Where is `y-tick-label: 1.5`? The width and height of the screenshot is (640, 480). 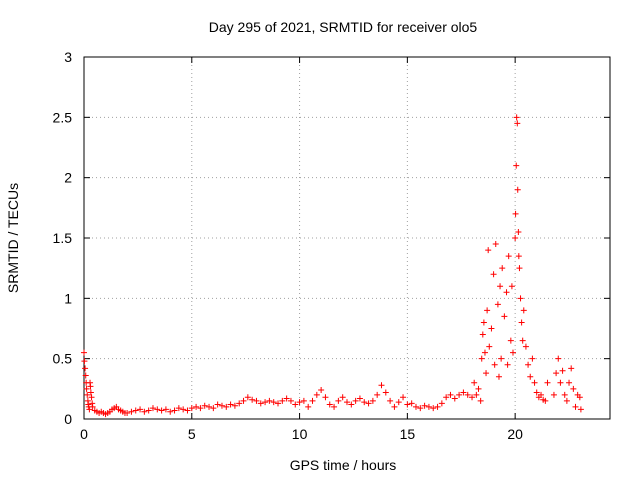 y-tick-label: 1.5 is located at coordinates (63, 238).